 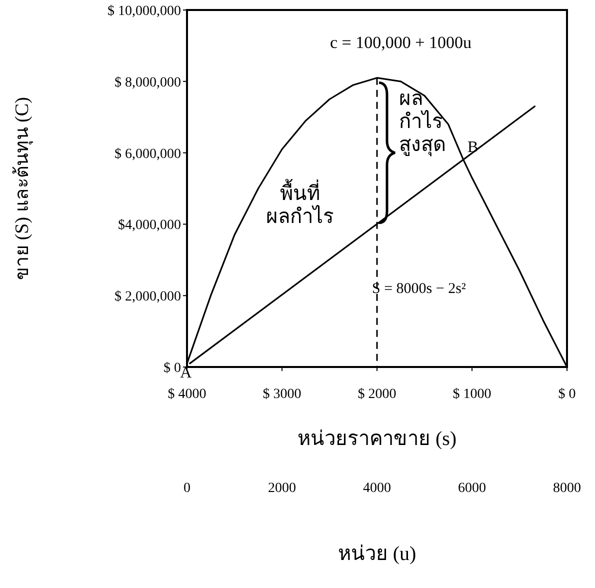 What do you see at coordinates (300, 203) in the screenshot?
I see `annotation: พื้นที่ ผลกำไร` at bounding box center [300, 203].